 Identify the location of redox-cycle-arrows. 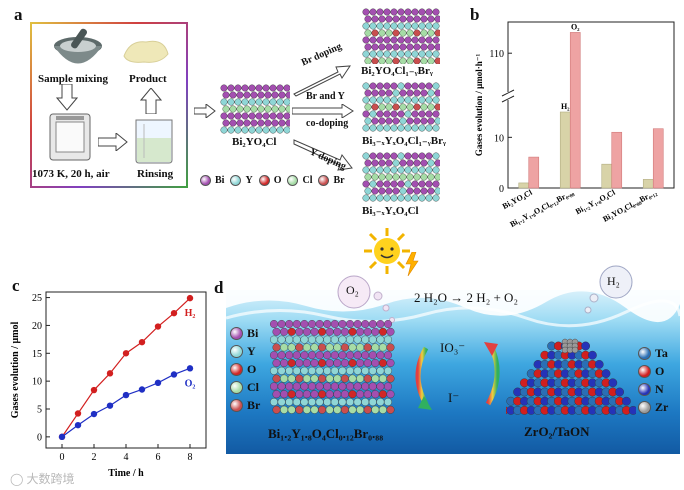
(457, 376).